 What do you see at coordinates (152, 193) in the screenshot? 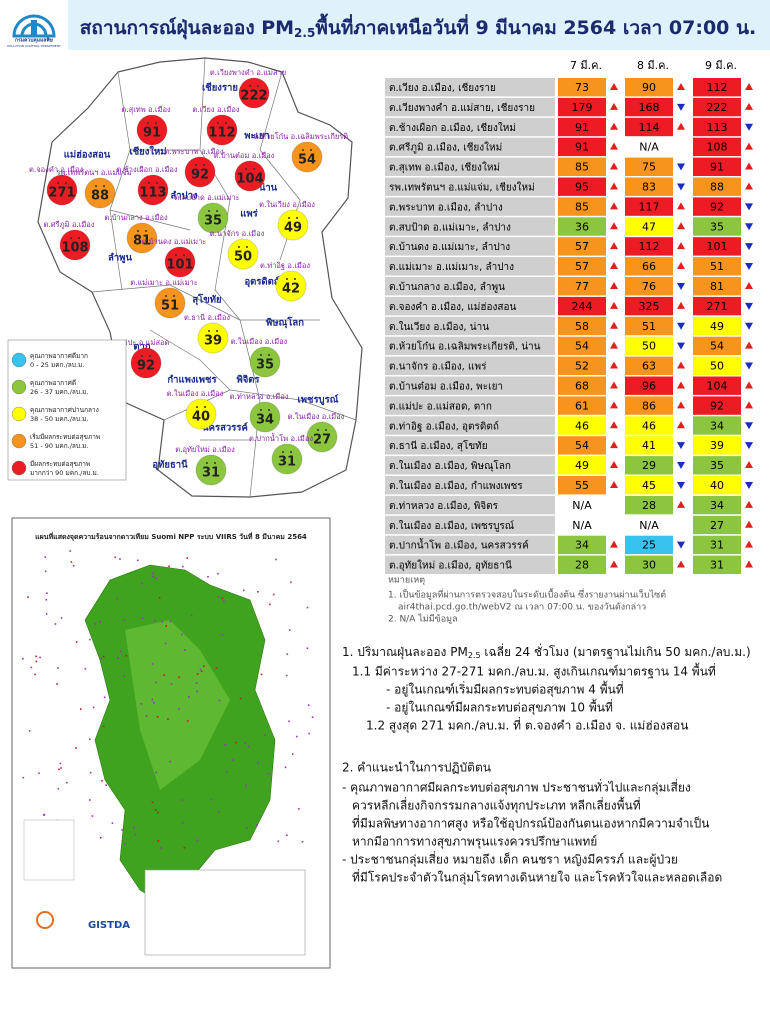
I see `station-value: 113` at bounding box center [152, 193].